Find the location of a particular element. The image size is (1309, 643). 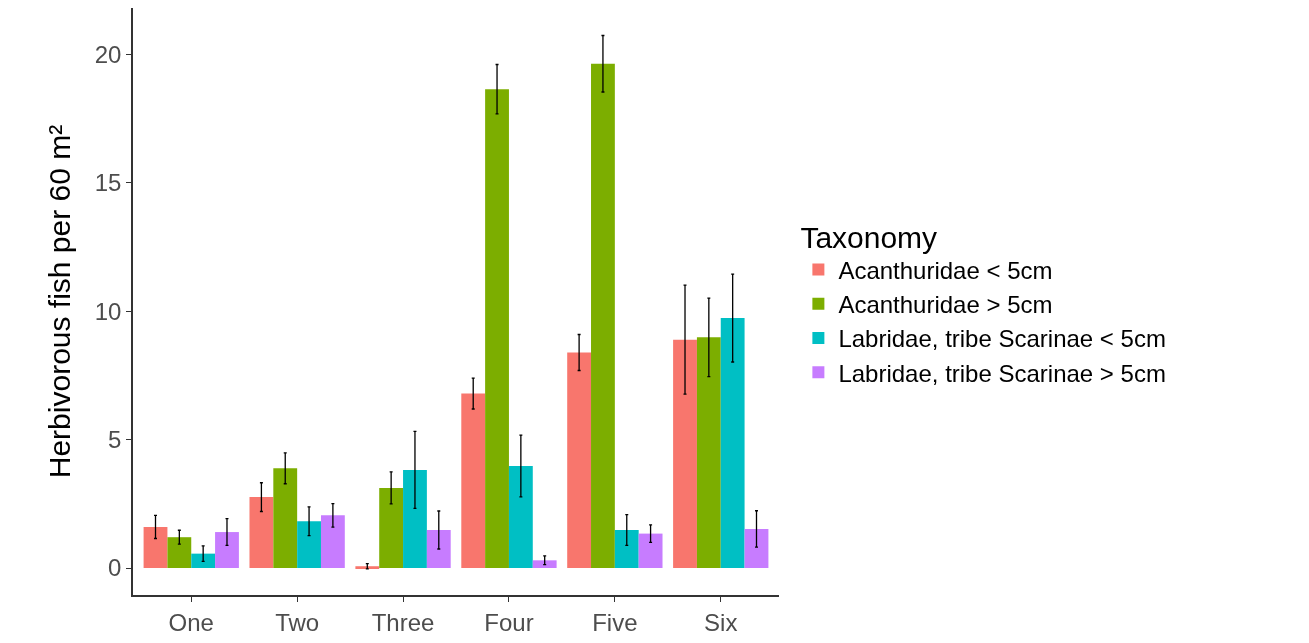

legend-label: Labridae, tribe Scarinae < 5cm is located at coordinates (1002, 339).